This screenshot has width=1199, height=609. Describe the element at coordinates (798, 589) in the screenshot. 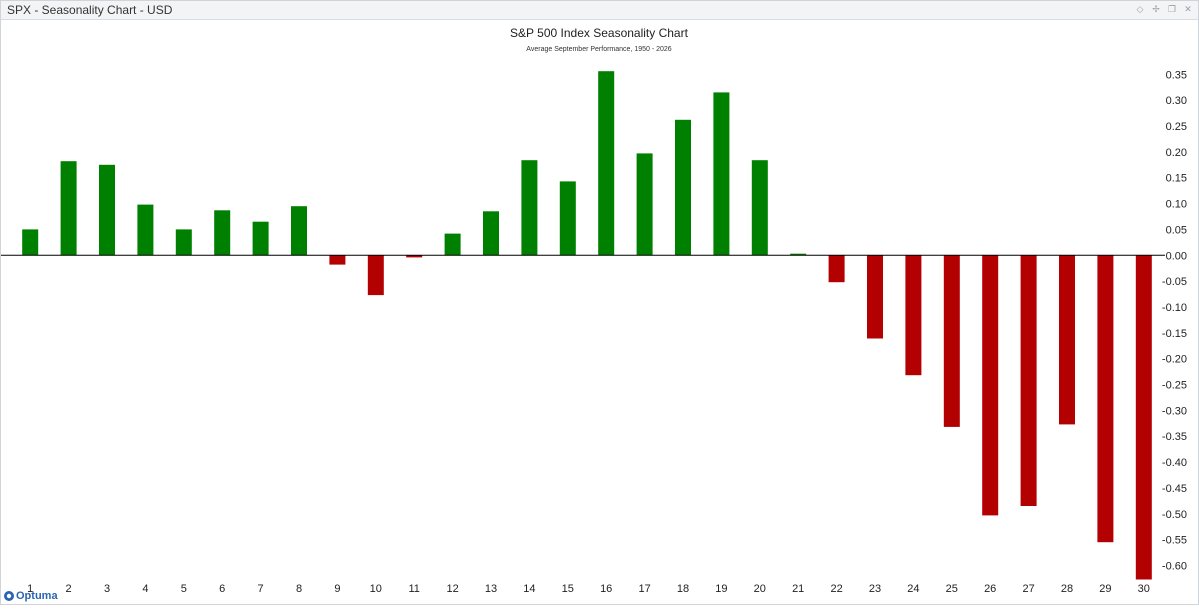

I see `x-tick-label: 21` at that location.